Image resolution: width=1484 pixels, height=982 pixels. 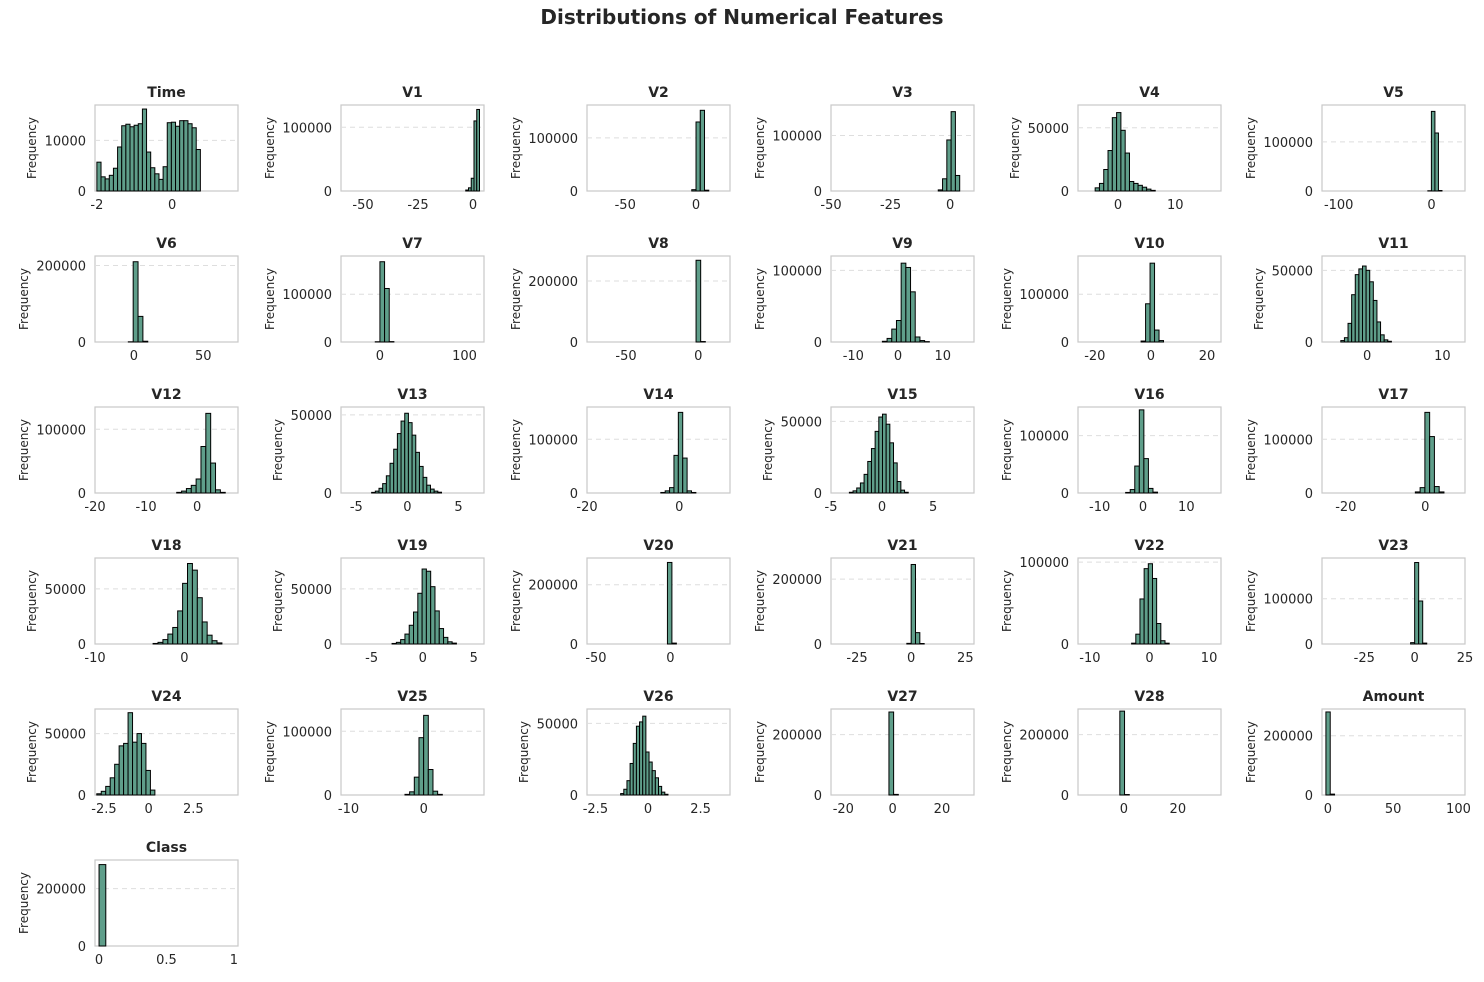 What do you see at coordinates (658, 244) in the screenshot?
I see `panel-title: V8` at bounding box center [658, 244].